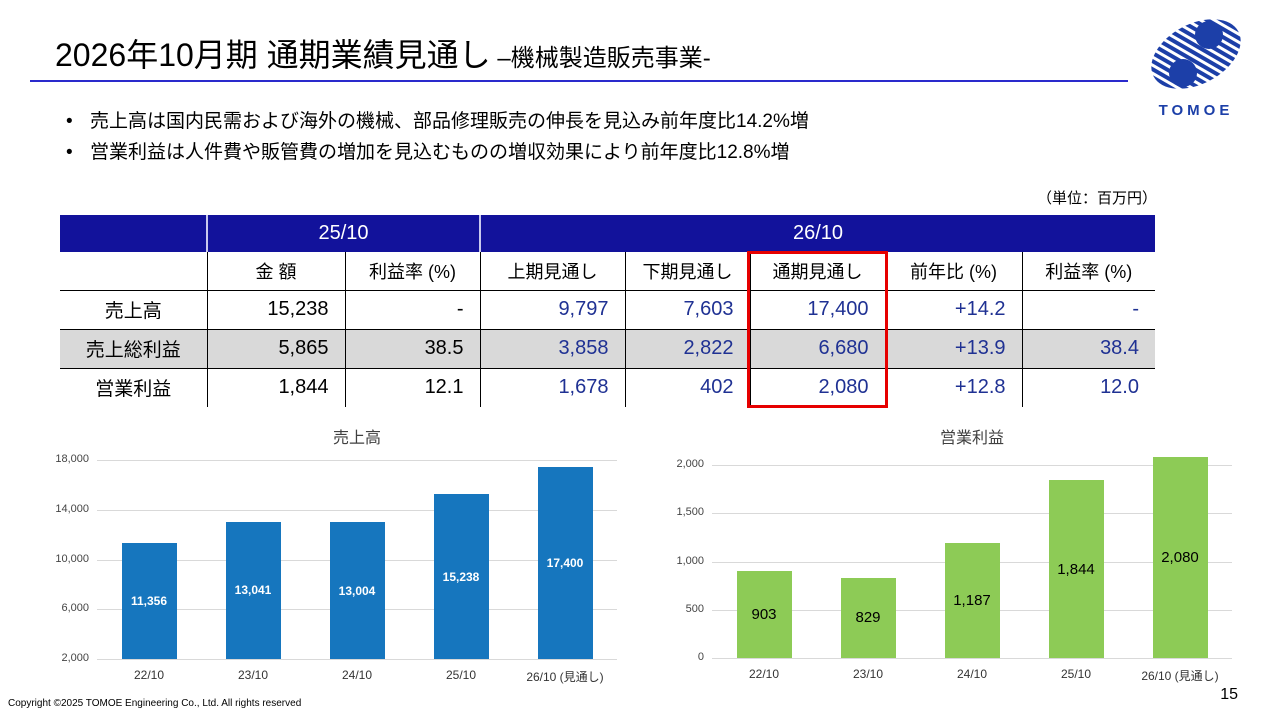 The image size is (1280, 720). What do you see at coordinates (817, 348) in the screenshot?
I see `table-cell: 6,680` at bounding box center [817, 348].